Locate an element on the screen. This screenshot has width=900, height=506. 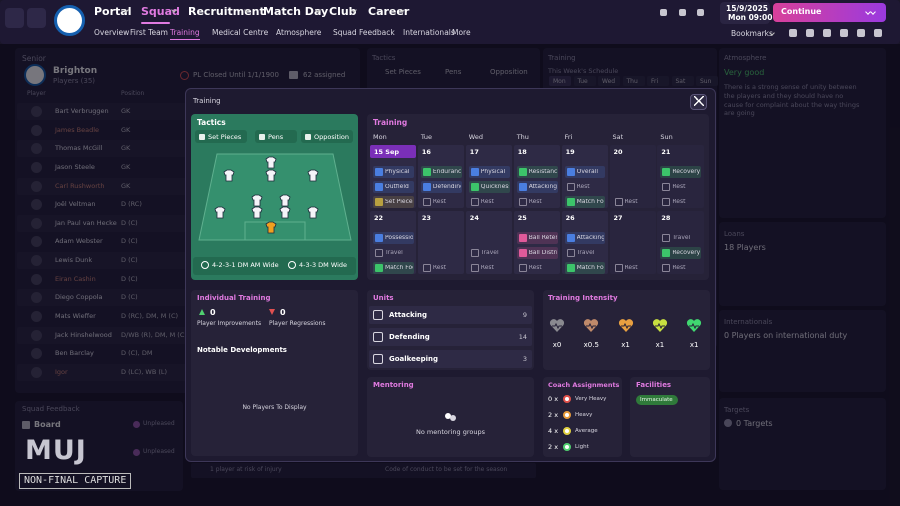
formation-row is located at coordinates (274, 266).